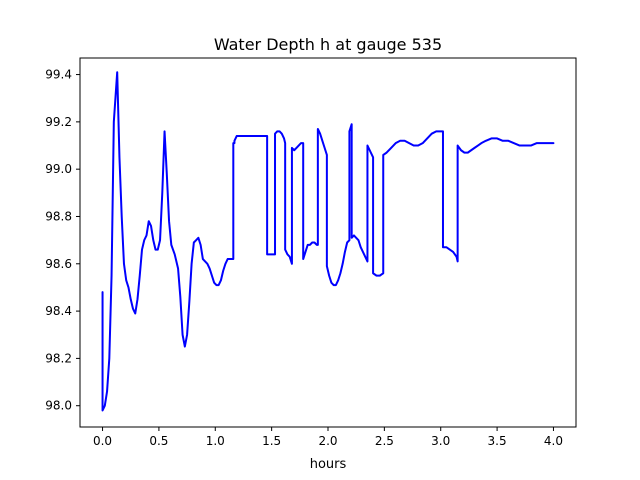 This screenshot has height=480, width=640. What do you see at coordinates (215, 441) in the screenshot?
I see `x-tick-label: 1.0` at bounding box center [215, 441].